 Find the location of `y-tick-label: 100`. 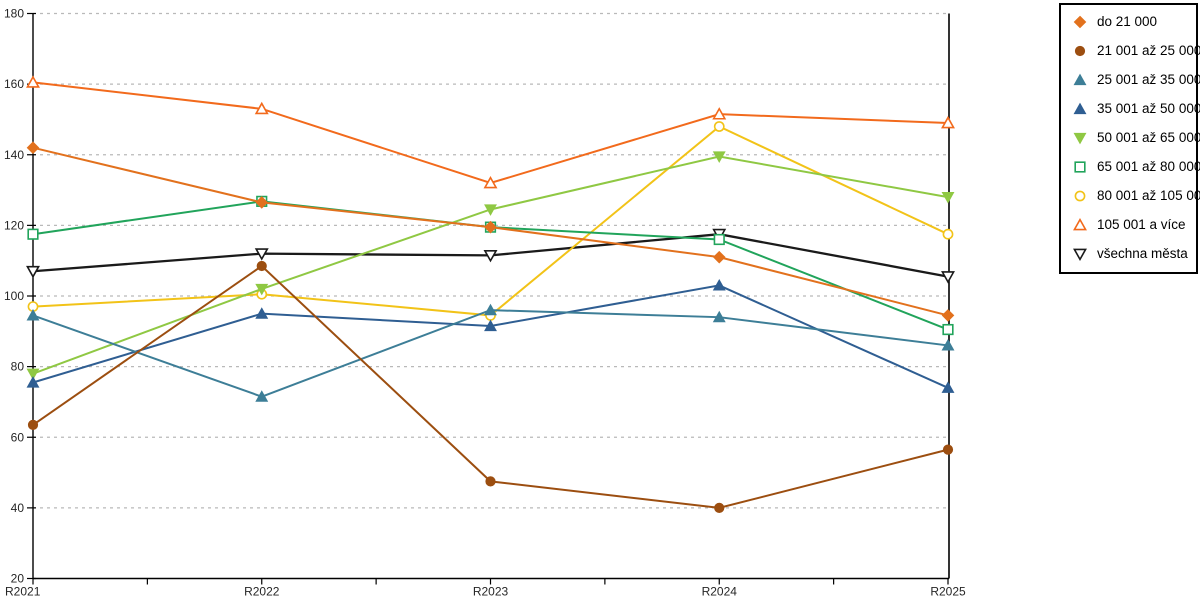

y-tick-label: 100 is located at coordinates (14, 296).